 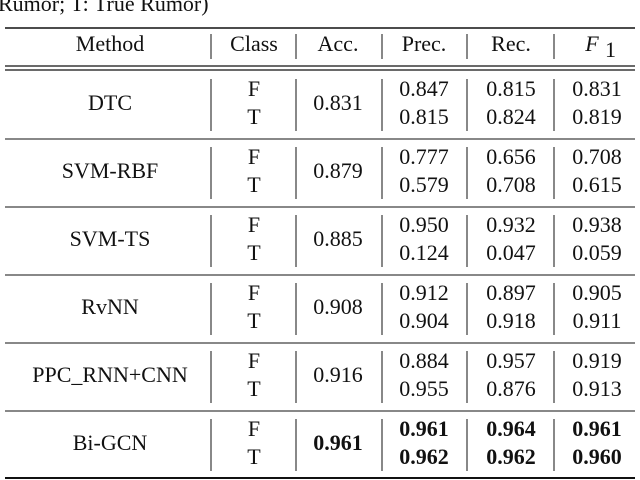 I want to click on f1-cell: 0.905, so click(x=597, y=292).